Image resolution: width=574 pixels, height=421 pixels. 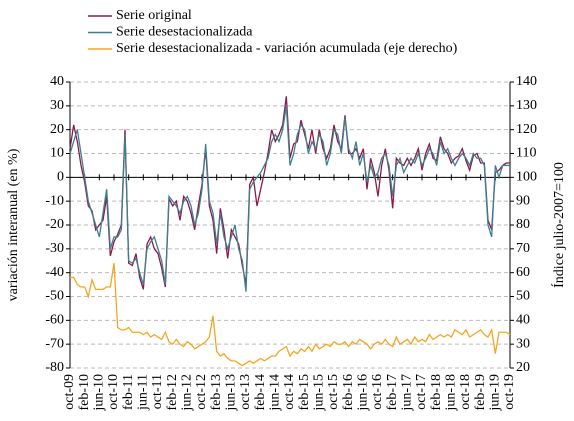 I want to click on y2-tick-label: 70, so click(x=523, y=248).